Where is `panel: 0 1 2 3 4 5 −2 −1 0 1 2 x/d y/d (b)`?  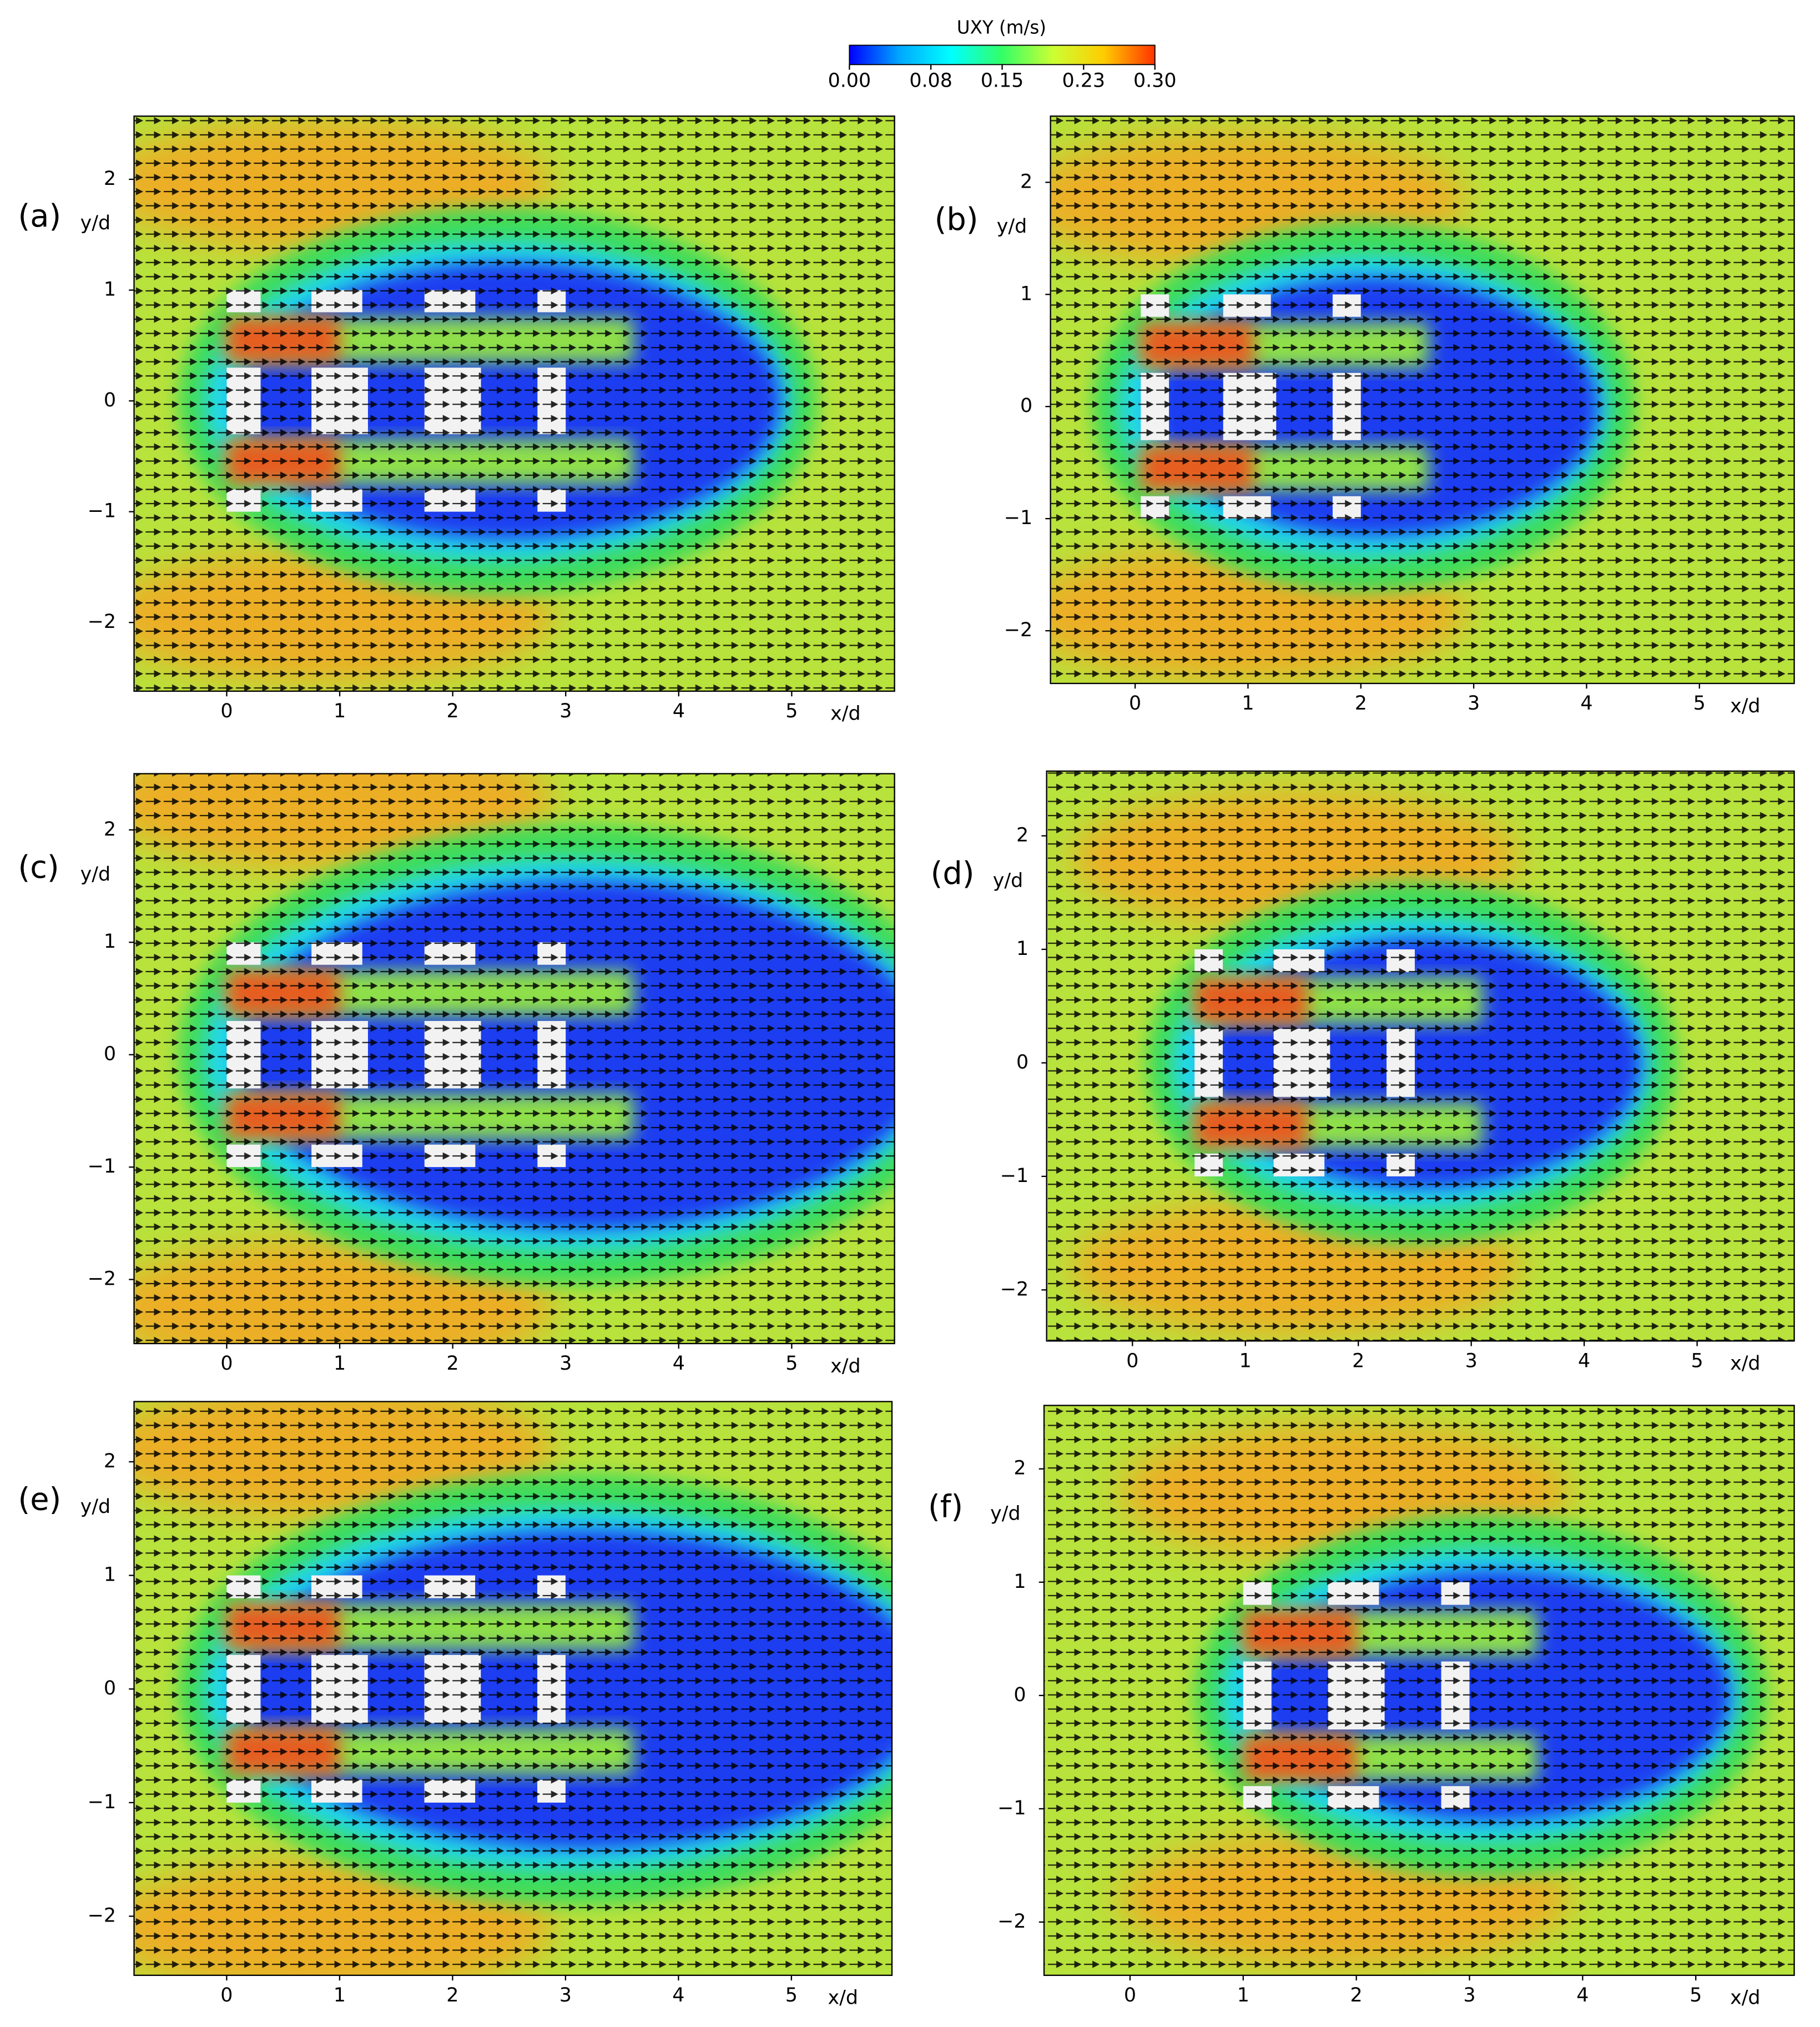
panel: 0 1 2 3 4 5 −2 −1 0 1 2 x/d y/d (b) is located at coordinates (1365, 416).